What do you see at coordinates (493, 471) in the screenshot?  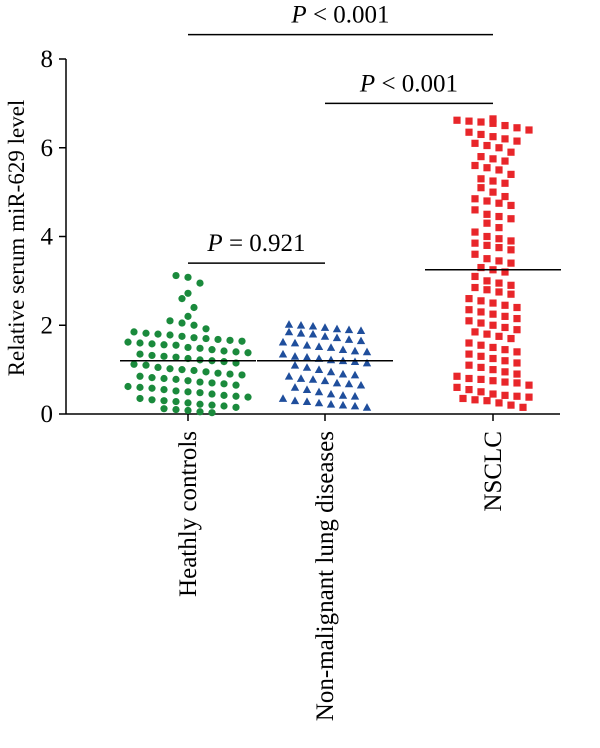 I see `category-label-2: NSCLC` at bounding box center [493, 471].